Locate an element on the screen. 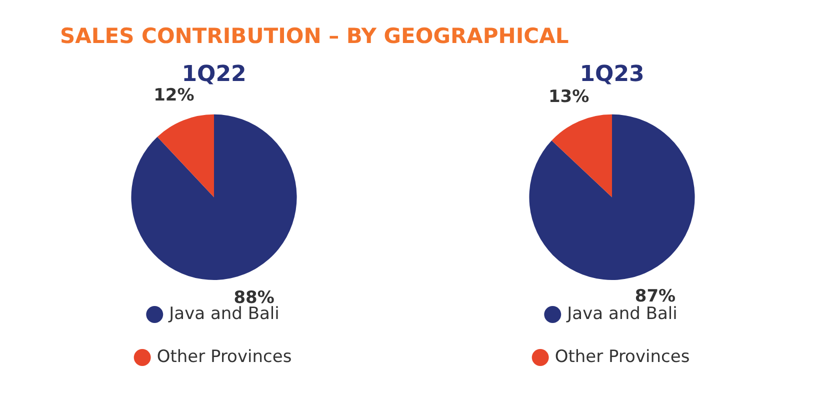 Image resolution: width=816 pixels, height=394 pixels. chart-title: SALES CONTRIBUTION – BY GEOGRAPHICAL is located at coordinates (314, 36).